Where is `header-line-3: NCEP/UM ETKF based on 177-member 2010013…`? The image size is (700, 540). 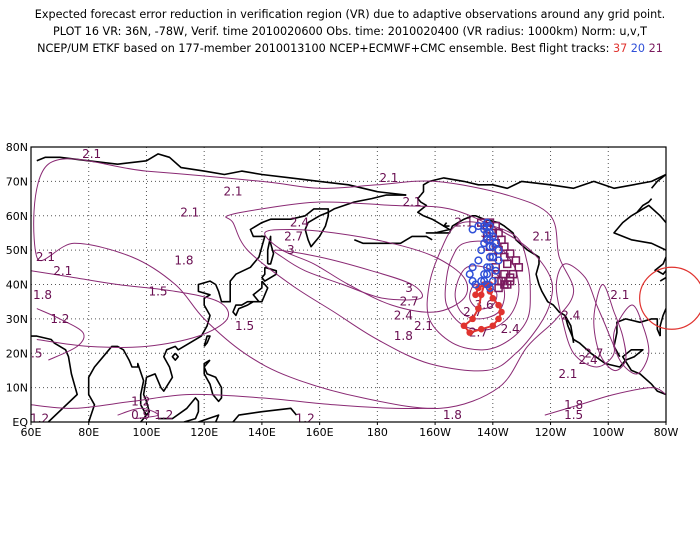 header-line-3: NCEP/UM ETKF based on 177-member 2010013… is located at coordinates (350, 48).